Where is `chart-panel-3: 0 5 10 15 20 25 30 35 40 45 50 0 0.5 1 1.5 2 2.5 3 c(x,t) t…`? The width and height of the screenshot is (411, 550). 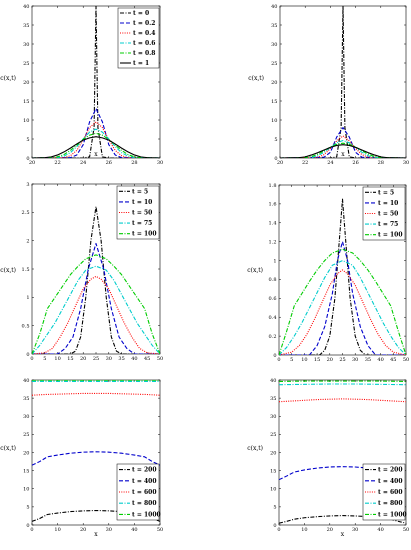
chart-panel-3: 0 5 10 15 20 25 30 35 40 45 50 0 0.5 1 1.5 2 2.5 3 c(x,t) t… is located at coordinates (81, 272).